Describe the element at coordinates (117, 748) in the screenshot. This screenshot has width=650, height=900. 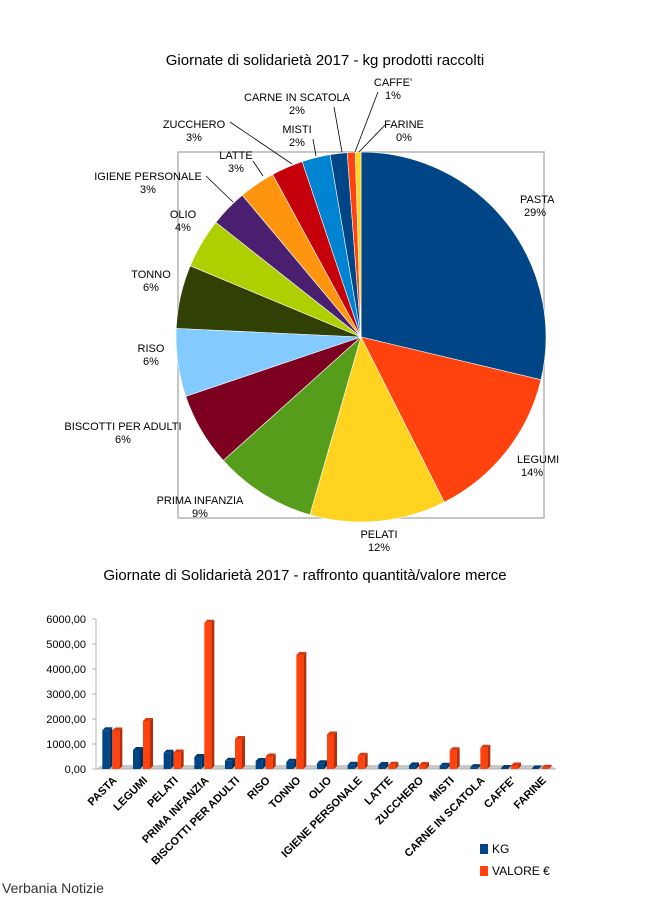
I see `bar-valore-pasta` at that location.